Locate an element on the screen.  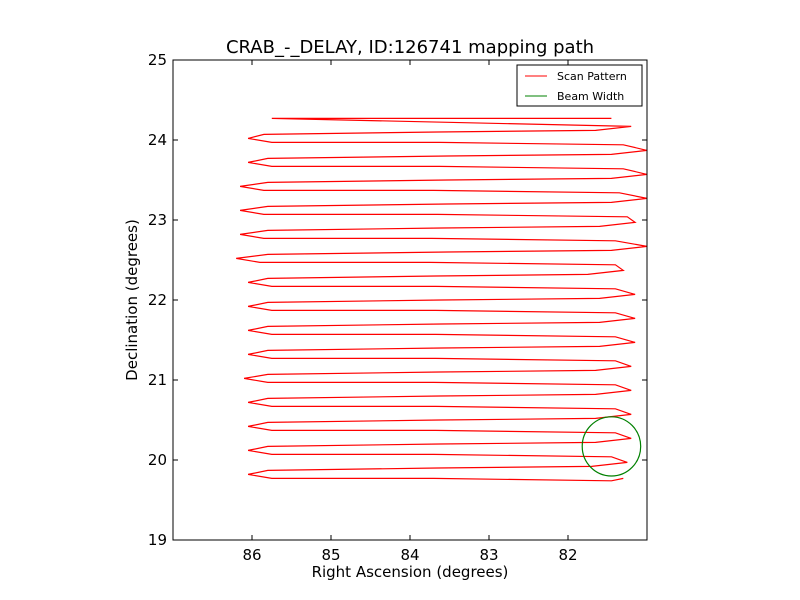
x-tick-label: 82 is located at coordinates (567, 555).